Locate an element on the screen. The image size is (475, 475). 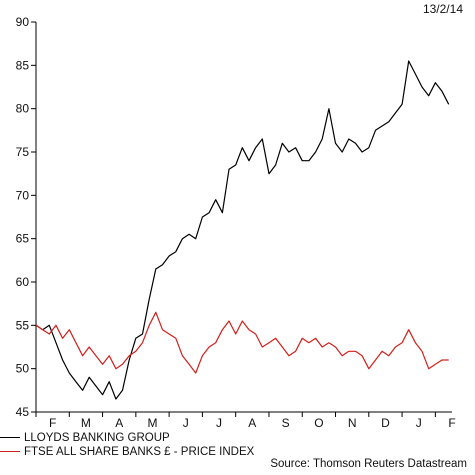
y-tick-label: 60 is located at coordinates (23, 282).